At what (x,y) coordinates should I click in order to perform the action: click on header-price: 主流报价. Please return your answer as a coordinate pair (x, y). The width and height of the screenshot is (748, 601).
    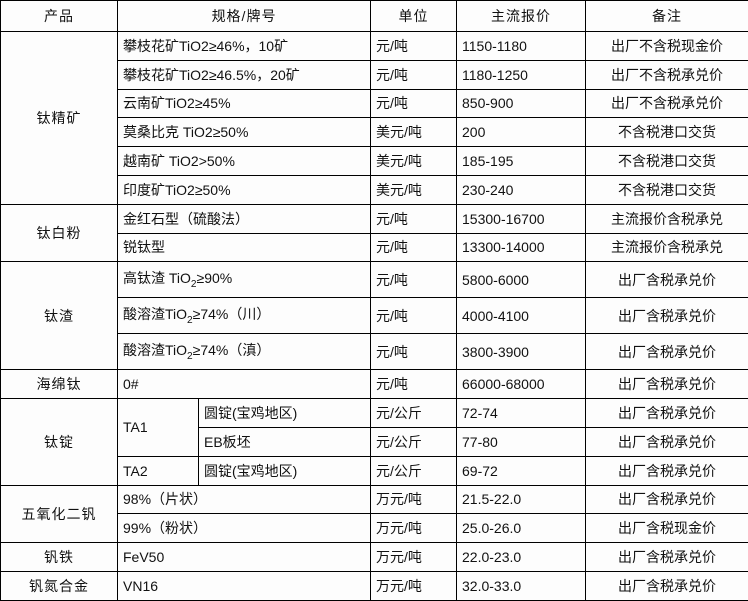
    Looking at the image, I should click on (521, 16).